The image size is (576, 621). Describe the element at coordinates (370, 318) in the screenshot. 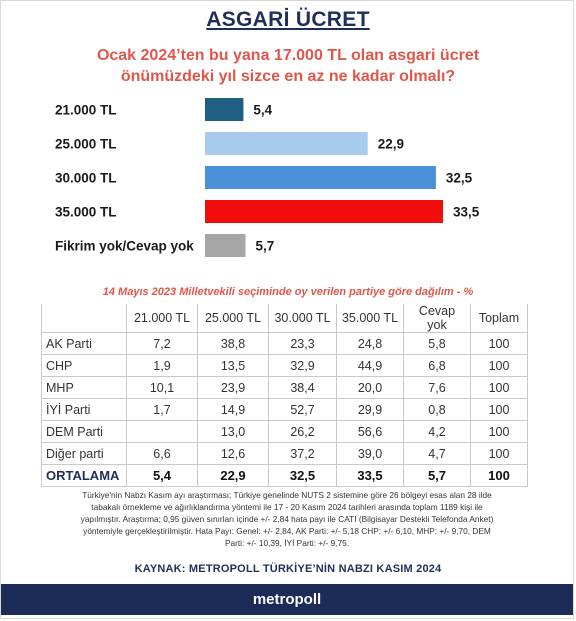

I see `column-header: 35.000 TL` at that location.